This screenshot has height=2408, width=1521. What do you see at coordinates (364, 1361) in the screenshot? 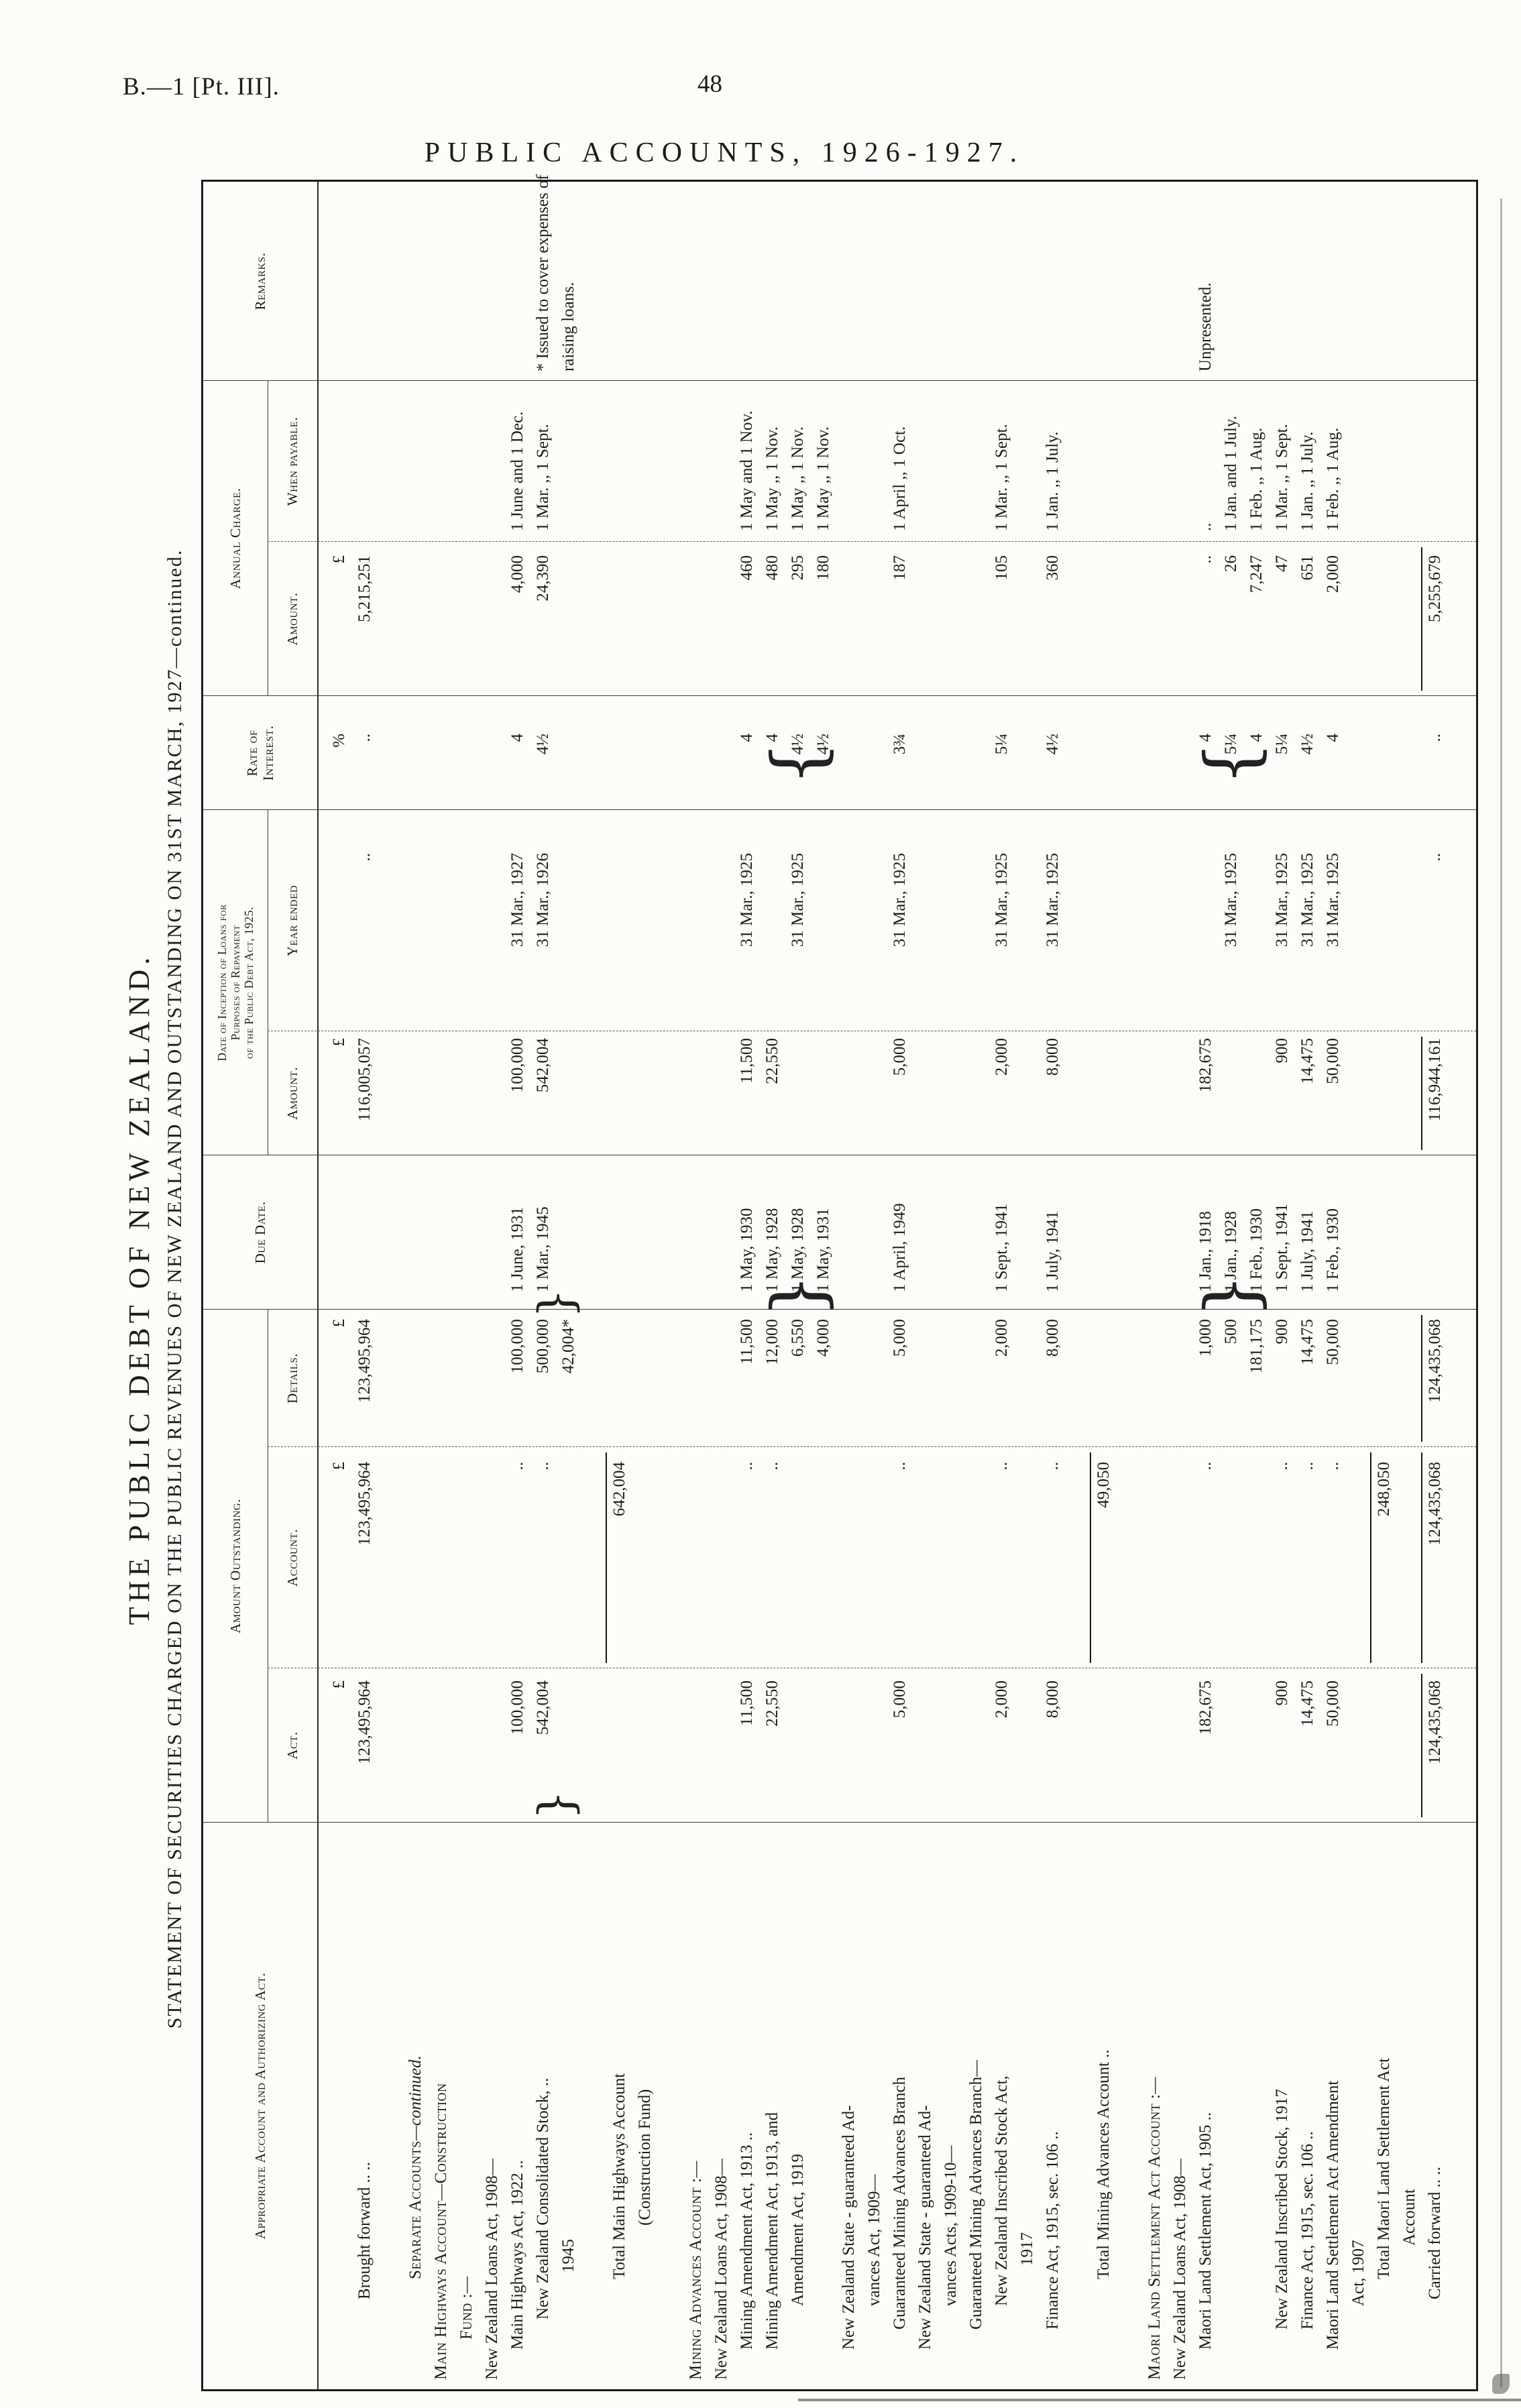
I see `cell-det-line-1: 123,495,964` at bounding box center [364, 1361].